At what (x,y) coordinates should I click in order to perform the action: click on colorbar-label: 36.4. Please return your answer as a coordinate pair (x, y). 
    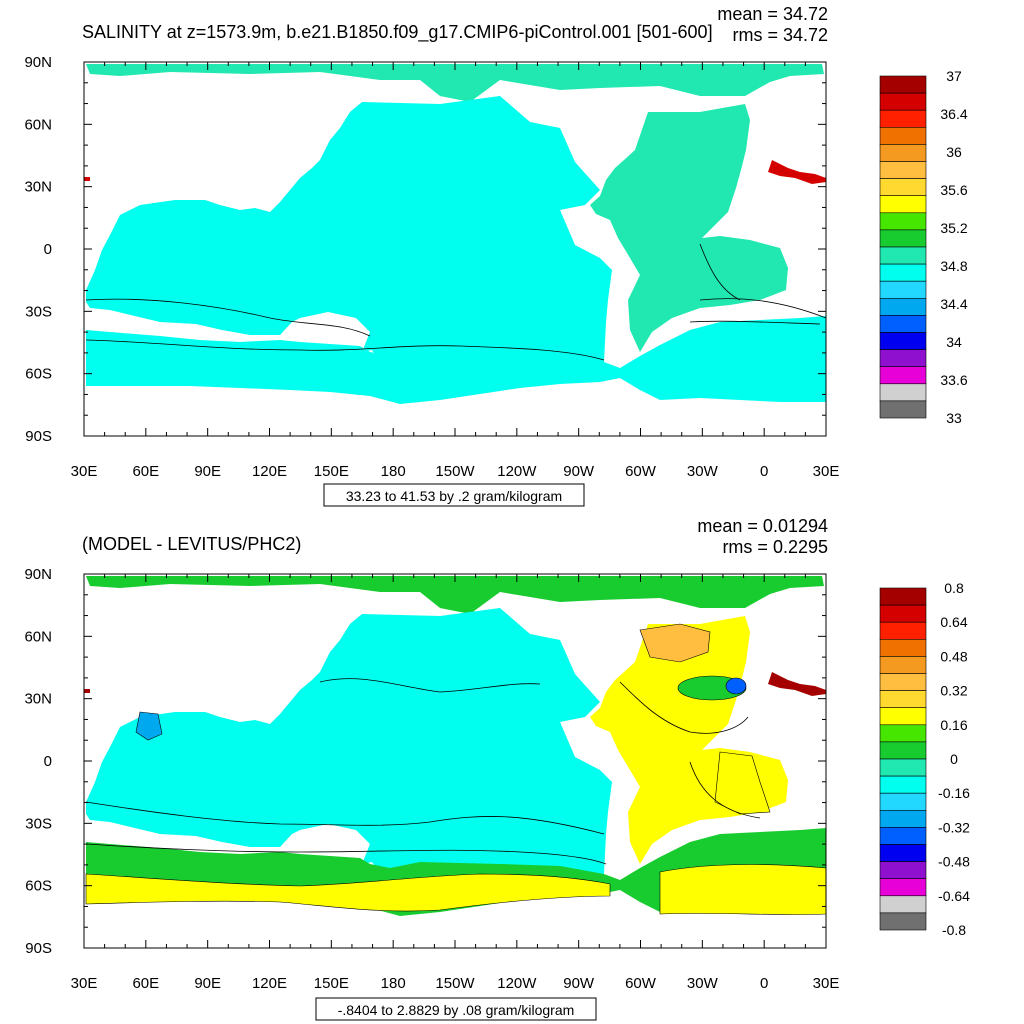
    Looking at the image, I should click on (953, 114).